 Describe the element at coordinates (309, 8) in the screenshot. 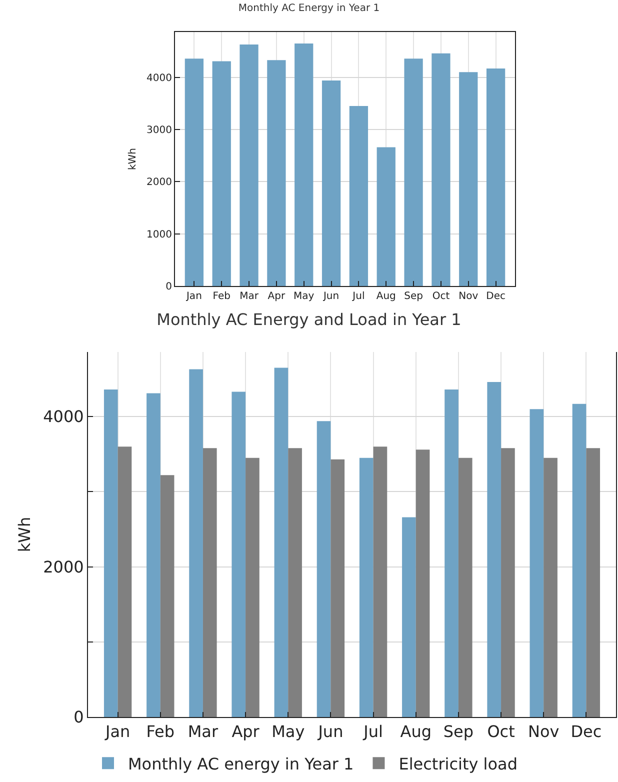

I see `chart-title: Monthly AC Energy in Year 1` at that location.